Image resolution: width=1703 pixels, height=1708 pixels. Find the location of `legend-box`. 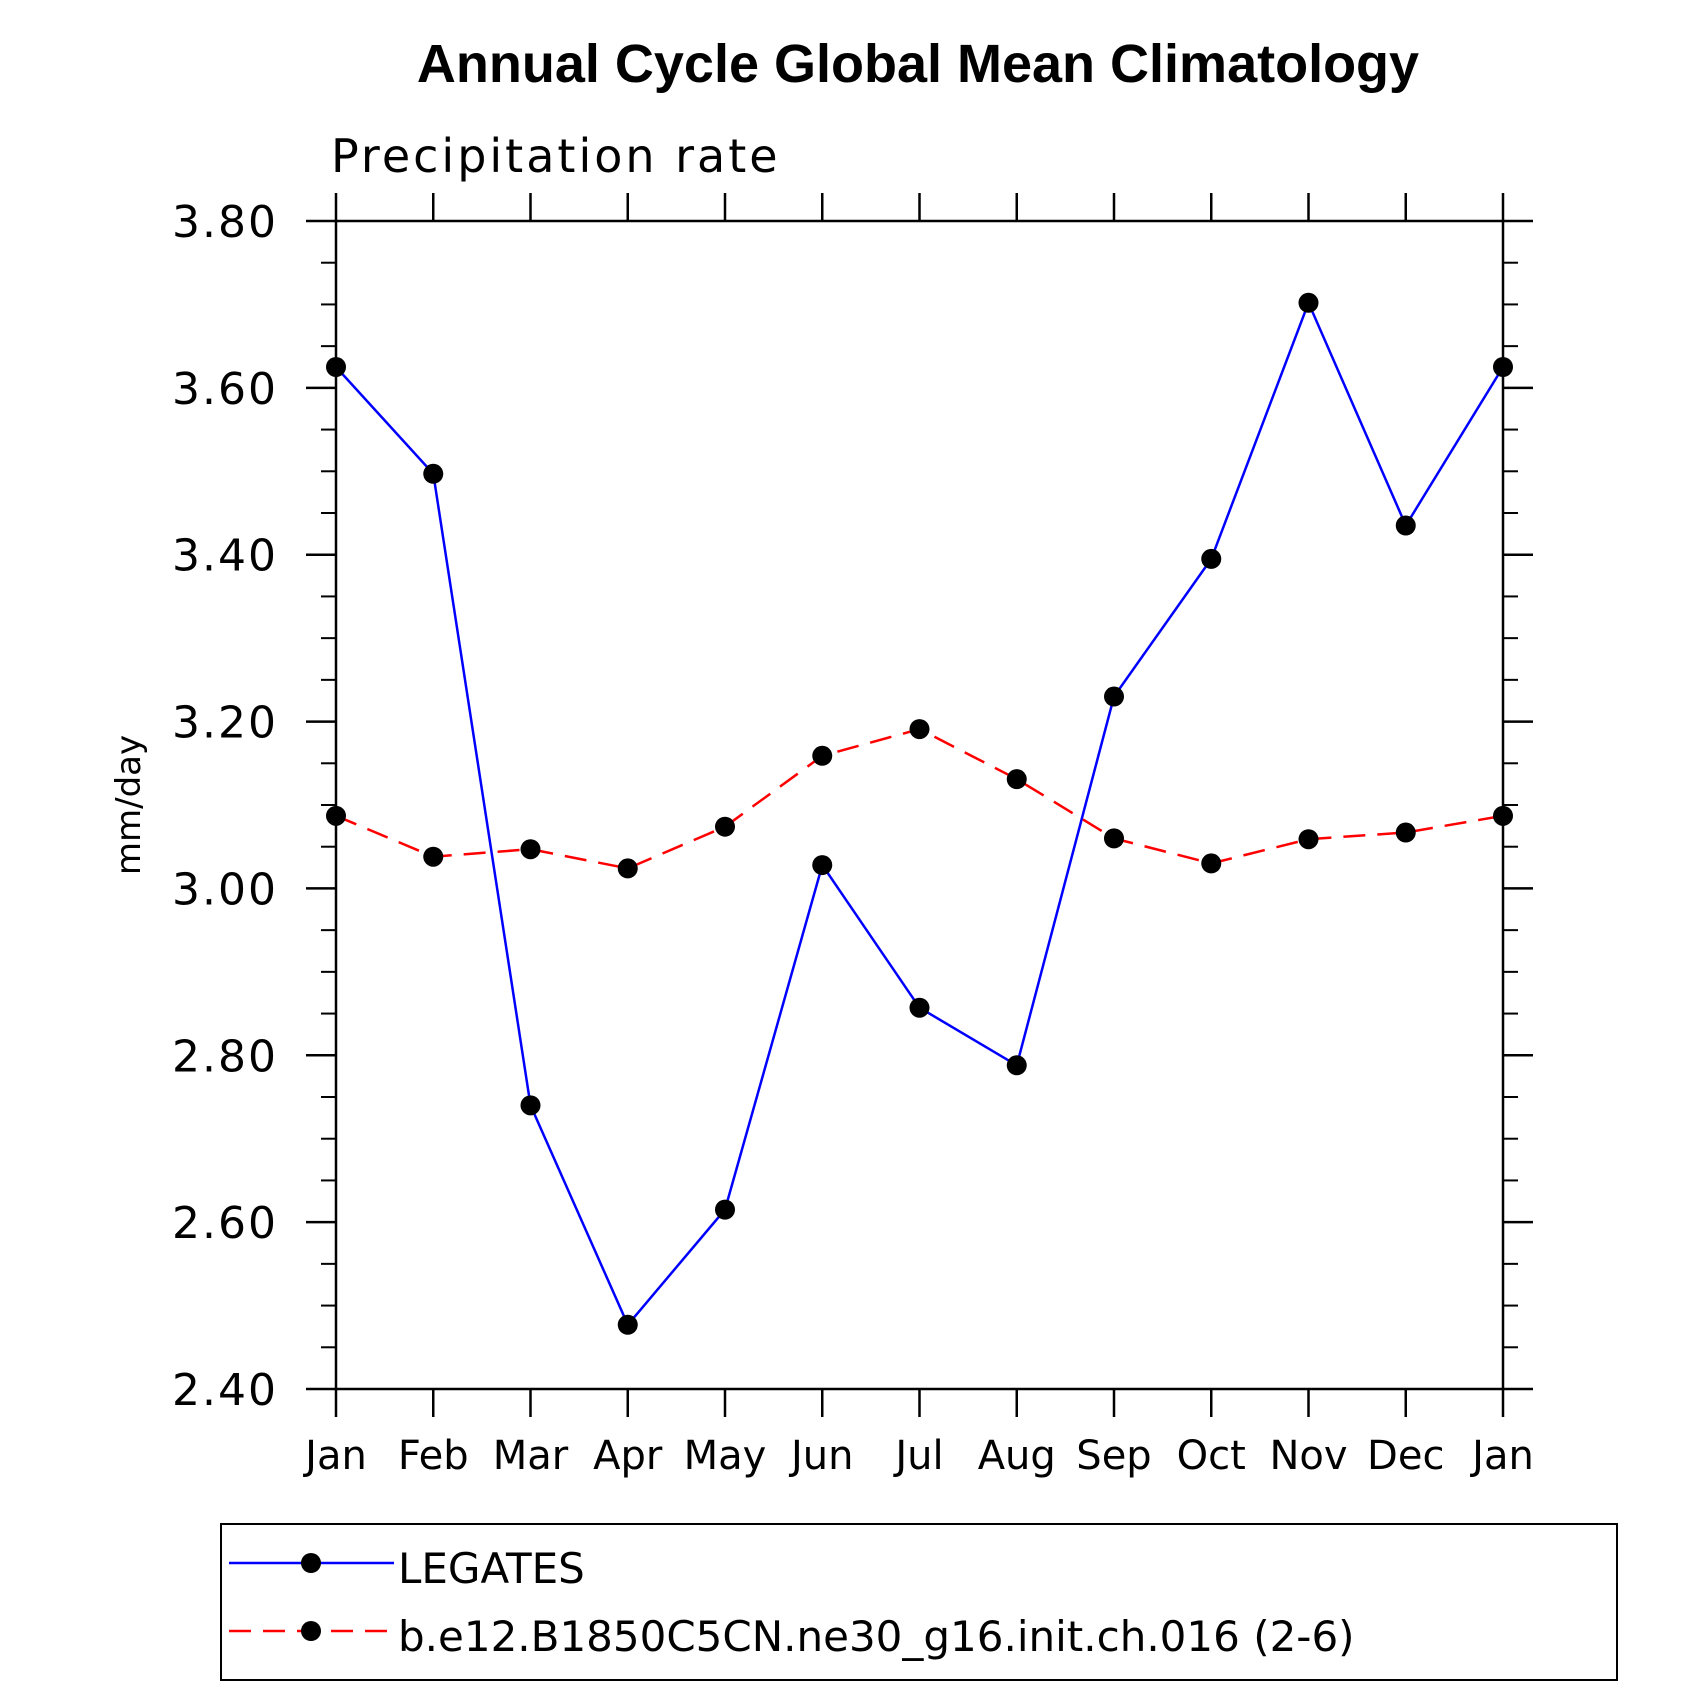

legend-box is located at coordinates (919, 1602).